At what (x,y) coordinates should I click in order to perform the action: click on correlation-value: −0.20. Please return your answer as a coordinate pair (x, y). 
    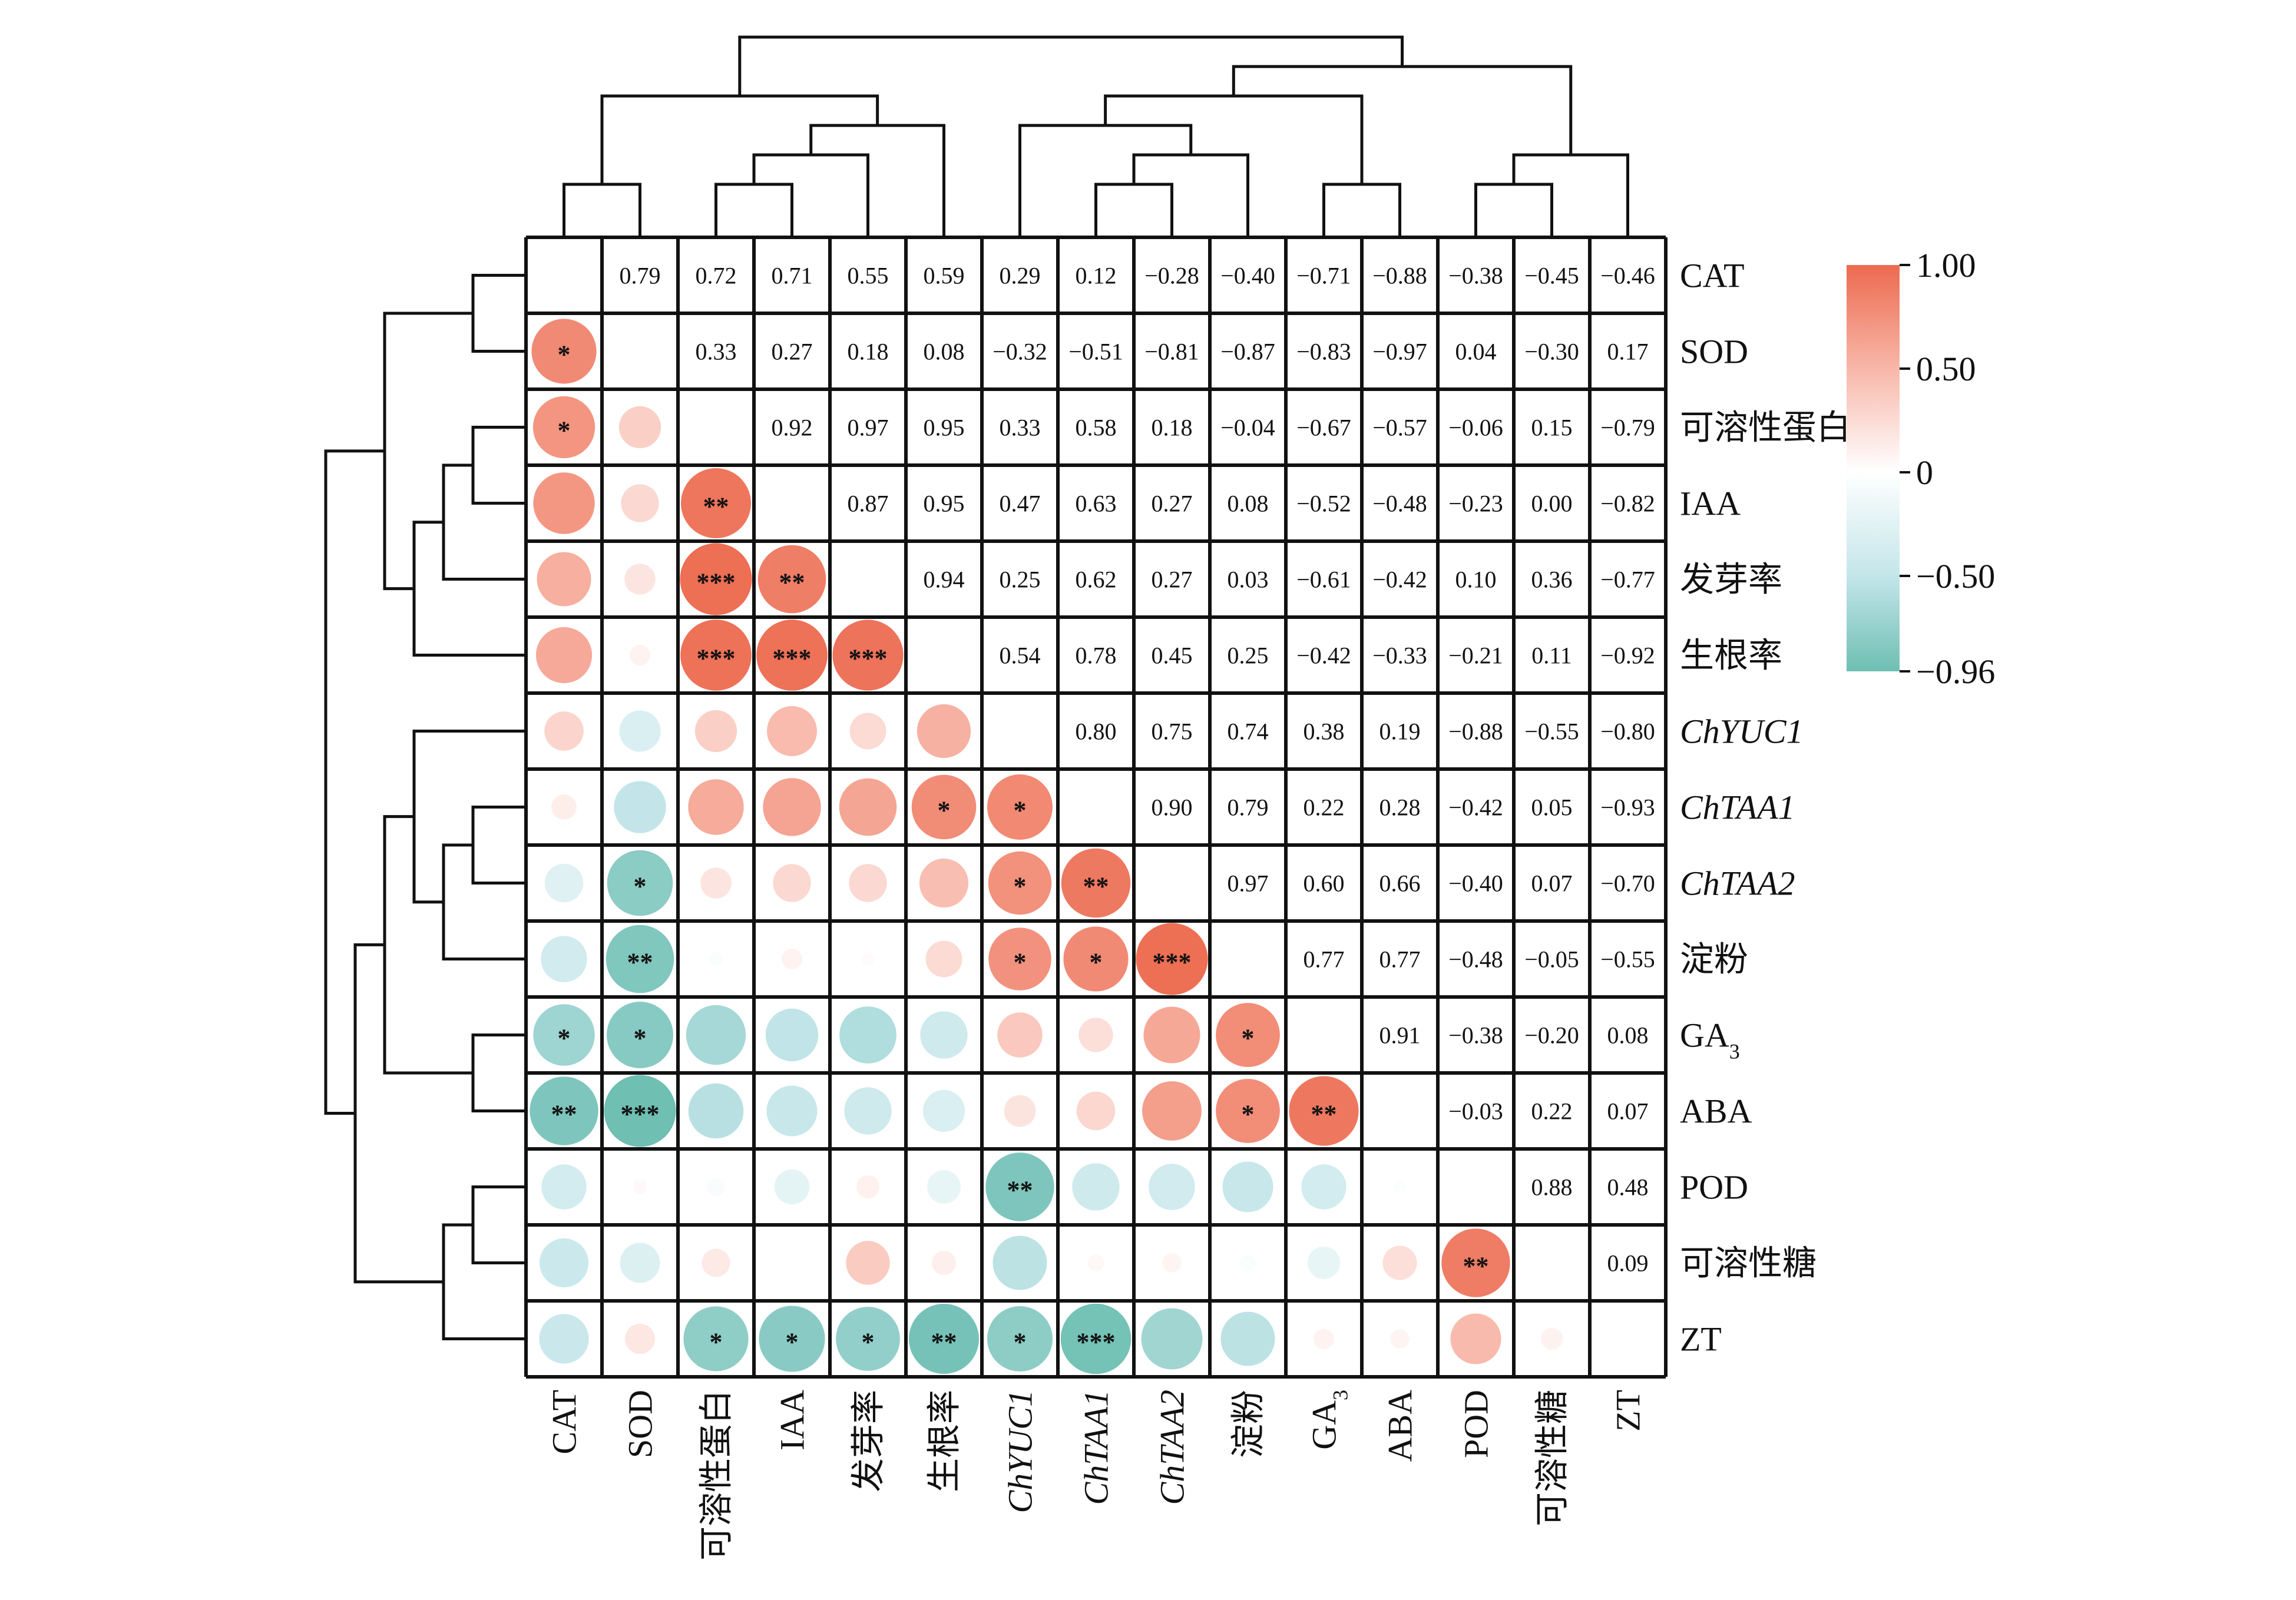
    Looking at the image, I should click on (1551, 1035).